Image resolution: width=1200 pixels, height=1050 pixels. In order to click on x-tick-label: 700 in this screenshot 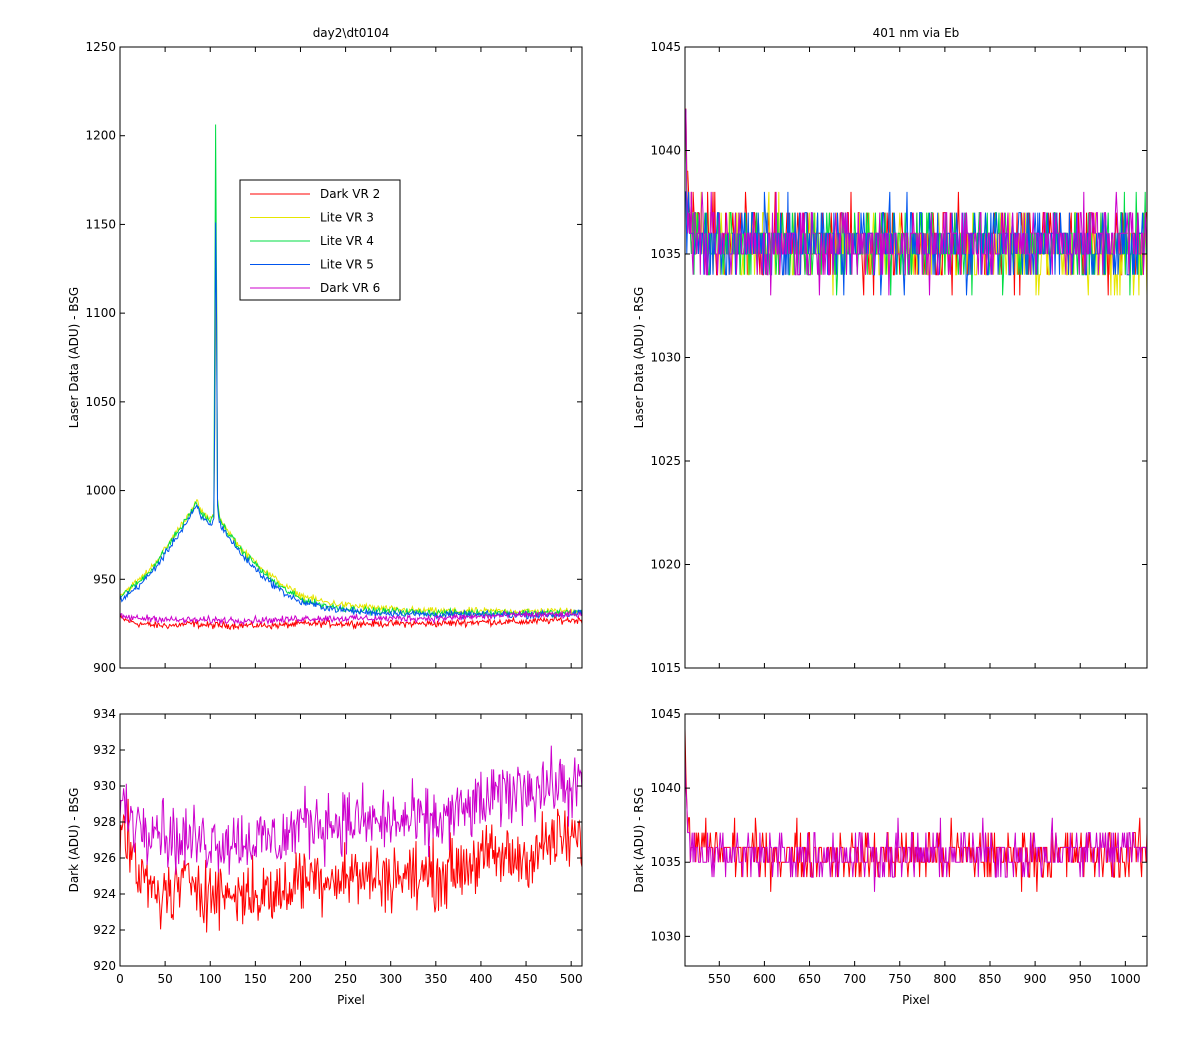, I will do `click(854, 979)`.